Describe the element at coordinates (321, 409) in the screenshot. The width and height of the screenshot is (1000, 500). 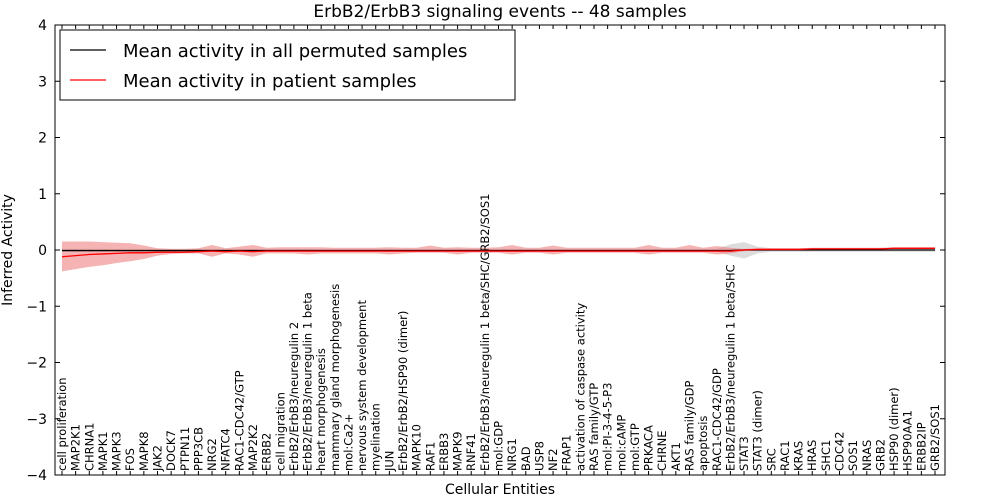
I see `category-label: heart morphogenesis` at that location.